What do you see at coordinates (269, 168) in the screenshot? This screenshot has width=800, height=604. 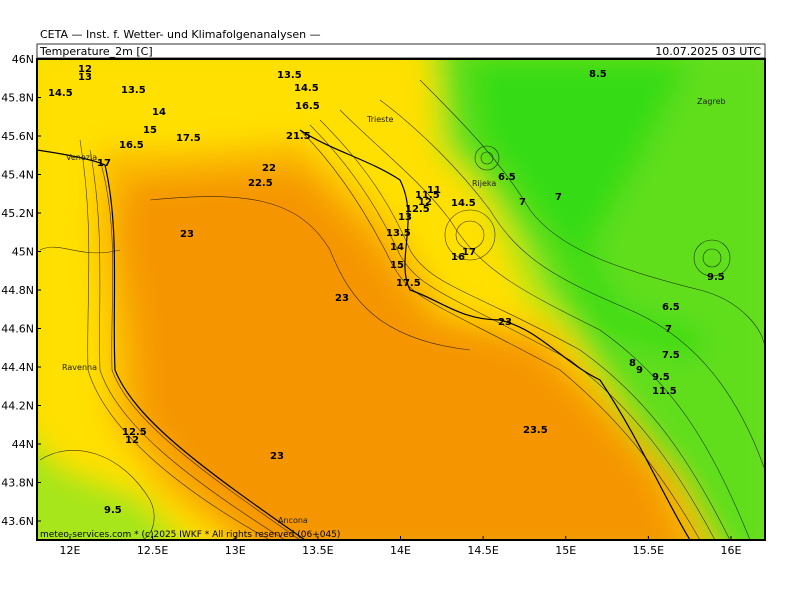 I see `contour-label: 22` at bounding box center [269, 168].